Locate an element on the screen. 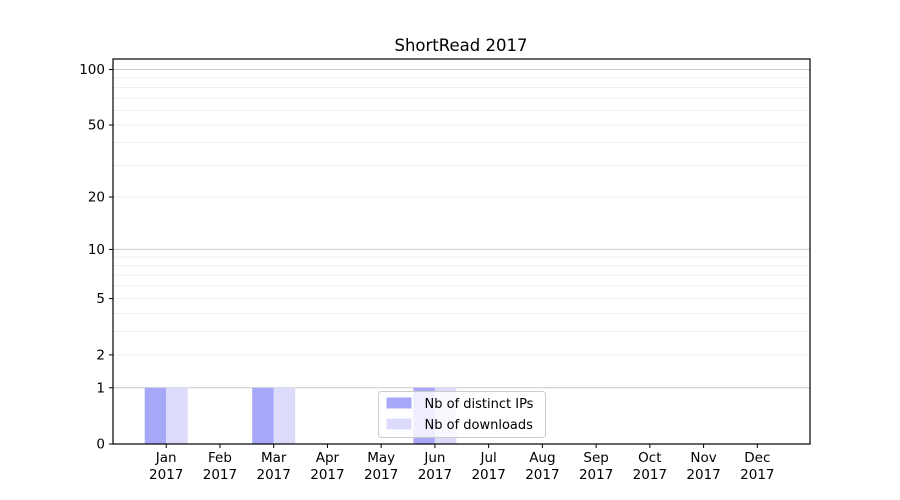 The image size is (900, 500). legend-box is located at coordinates (462, 414).